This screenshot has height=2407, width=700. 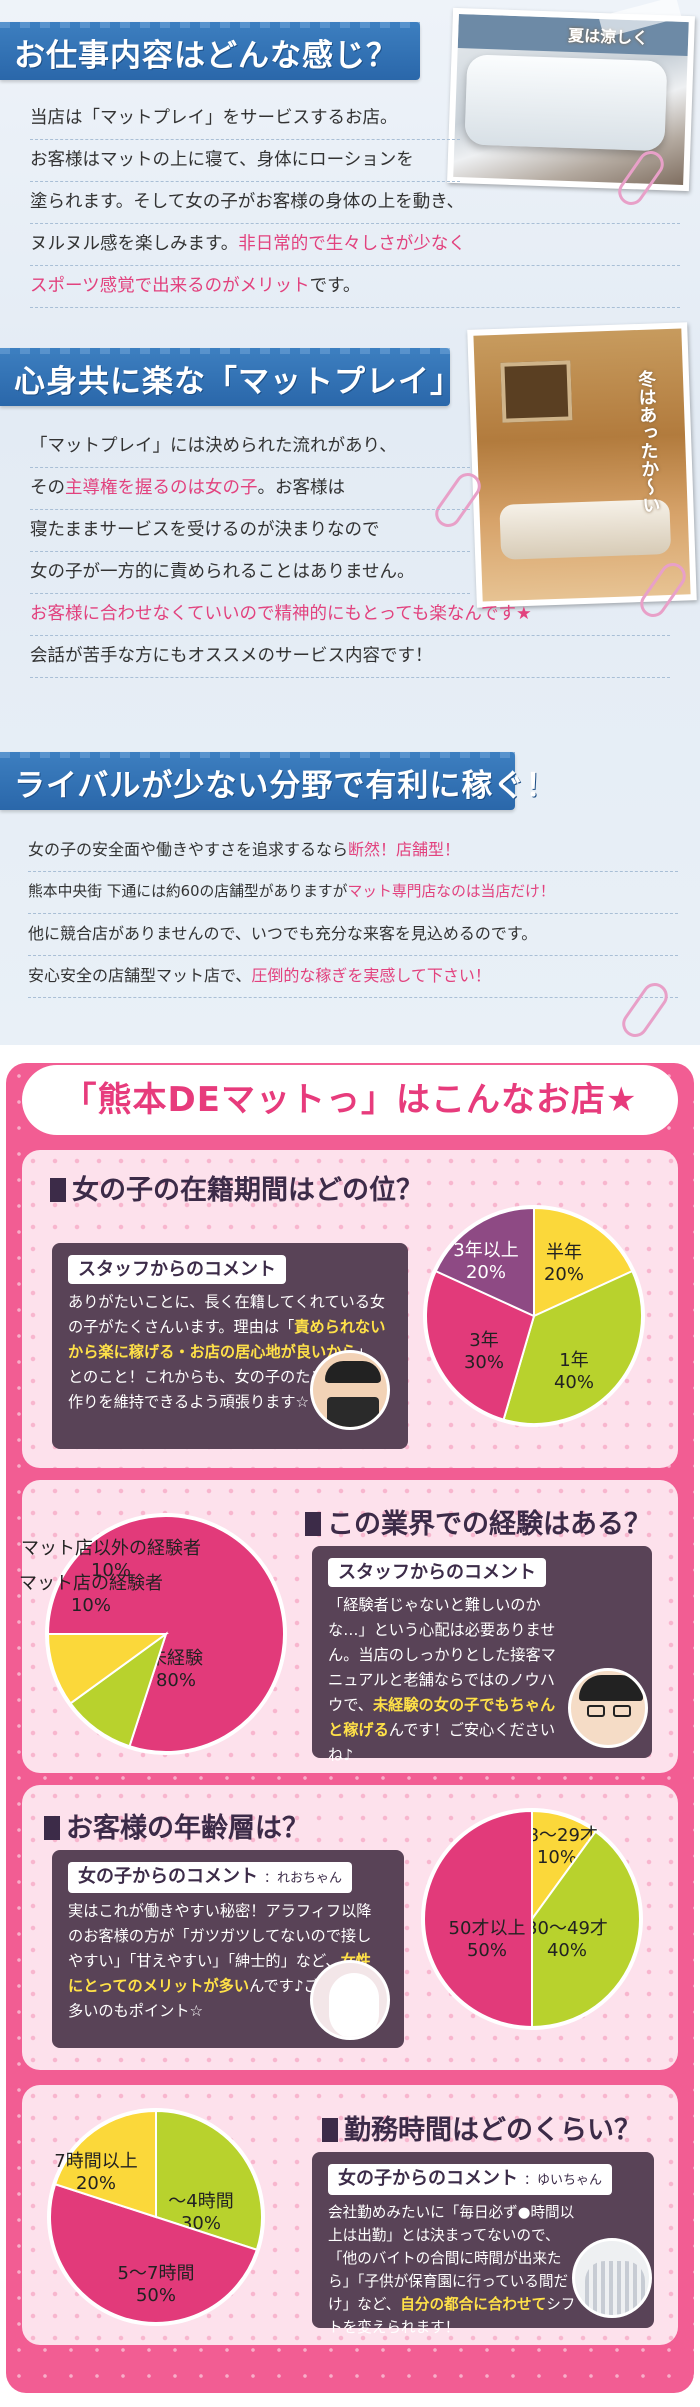 I want to click on pie-slice-name: 5〜7時間, so click(x=156, y=2273).